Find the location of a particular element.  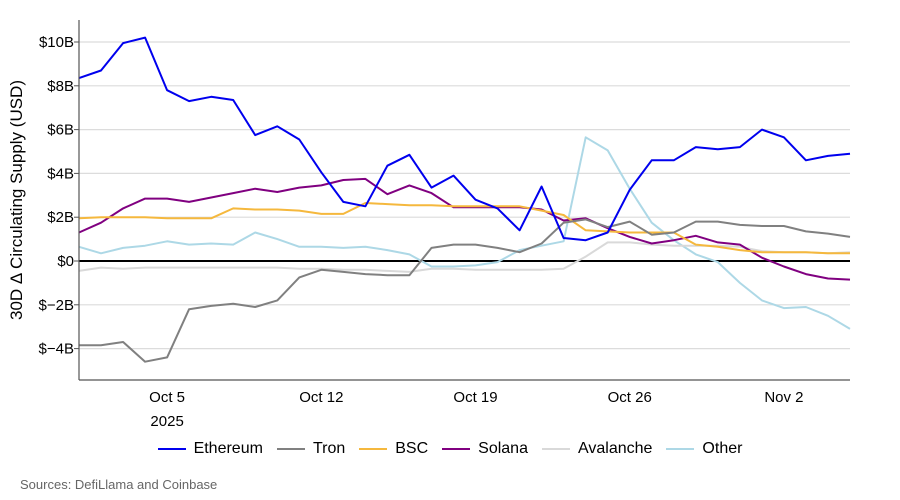

source-note: Sources: DefiLlama and Coinbase is located at coordinates (119, 484).